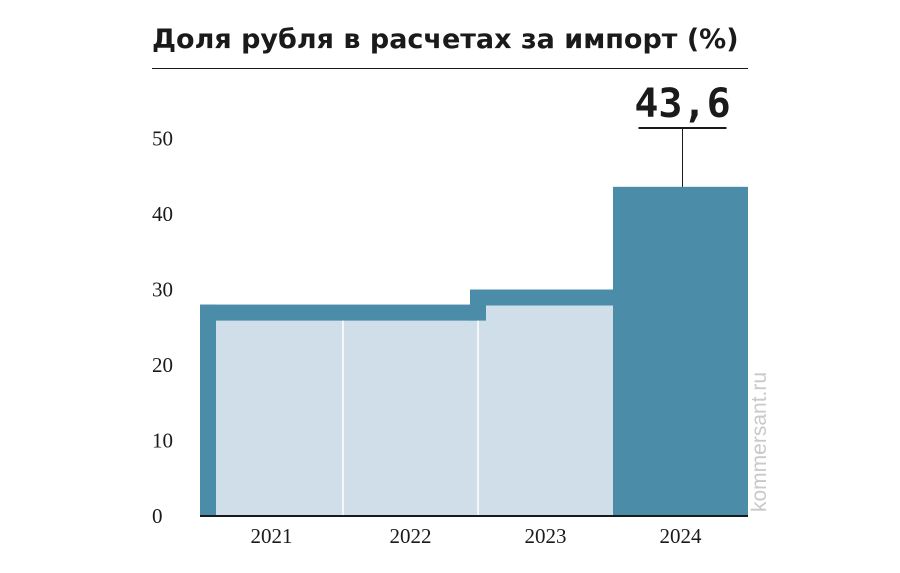  What do you see at coordinates (445, 39) in the screenshot?
I see `chart-title: Доля рубля в расчетах за импорт (%)` at bounding box center [445, 39].